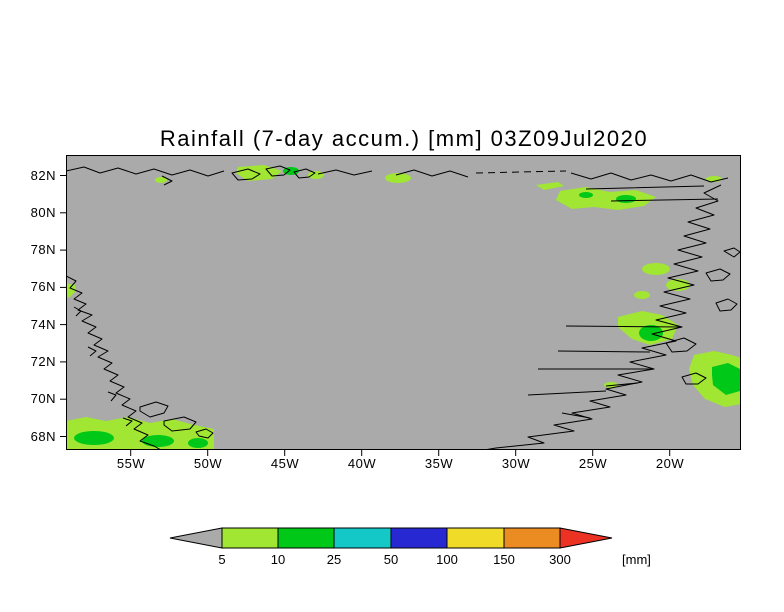 The image size is (784, 612). Describe the element at coordinates (521, 172) in the screenshot. I see `coastline-north-dashed` at that location.